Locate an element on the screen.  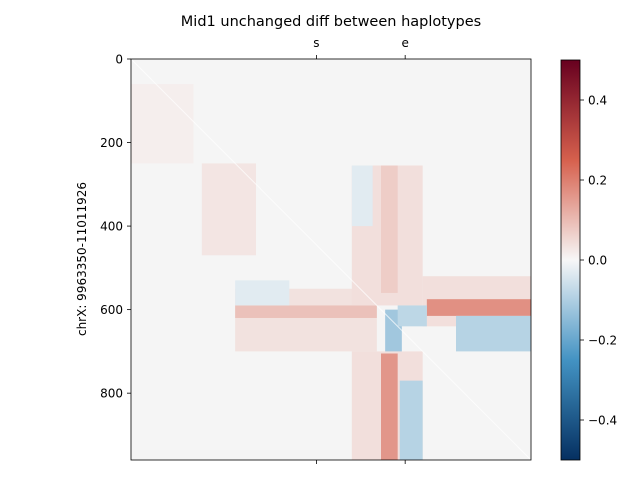
y-axis-ticks: 0 200 400 600 800 is located at coordinates (115, 227).